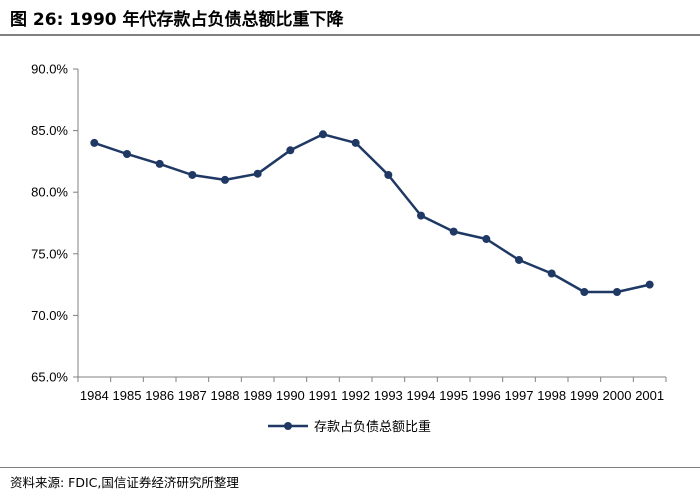  What do you see at coordinates (49, 253) in the screenshot?
I see `y-tick-label: 75.0%` at bounding box center [49, 253].